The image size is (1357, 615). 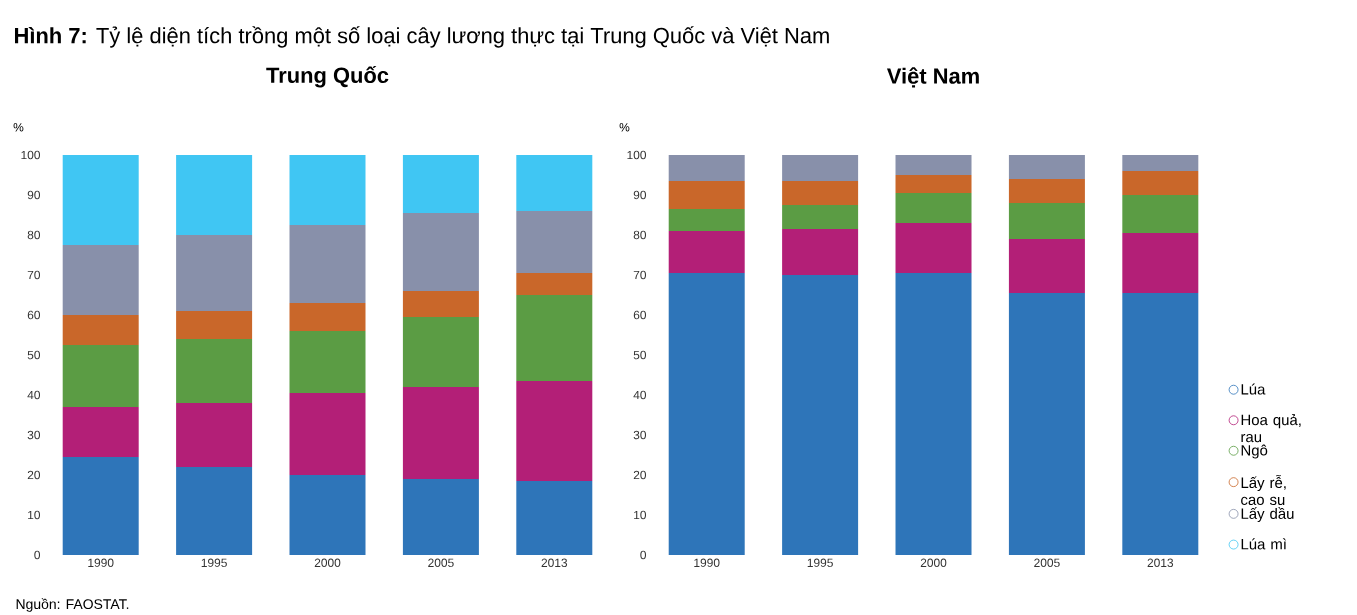 I want to click on text: Nguồn: FAOSTAT., so click(x=72, y=605).